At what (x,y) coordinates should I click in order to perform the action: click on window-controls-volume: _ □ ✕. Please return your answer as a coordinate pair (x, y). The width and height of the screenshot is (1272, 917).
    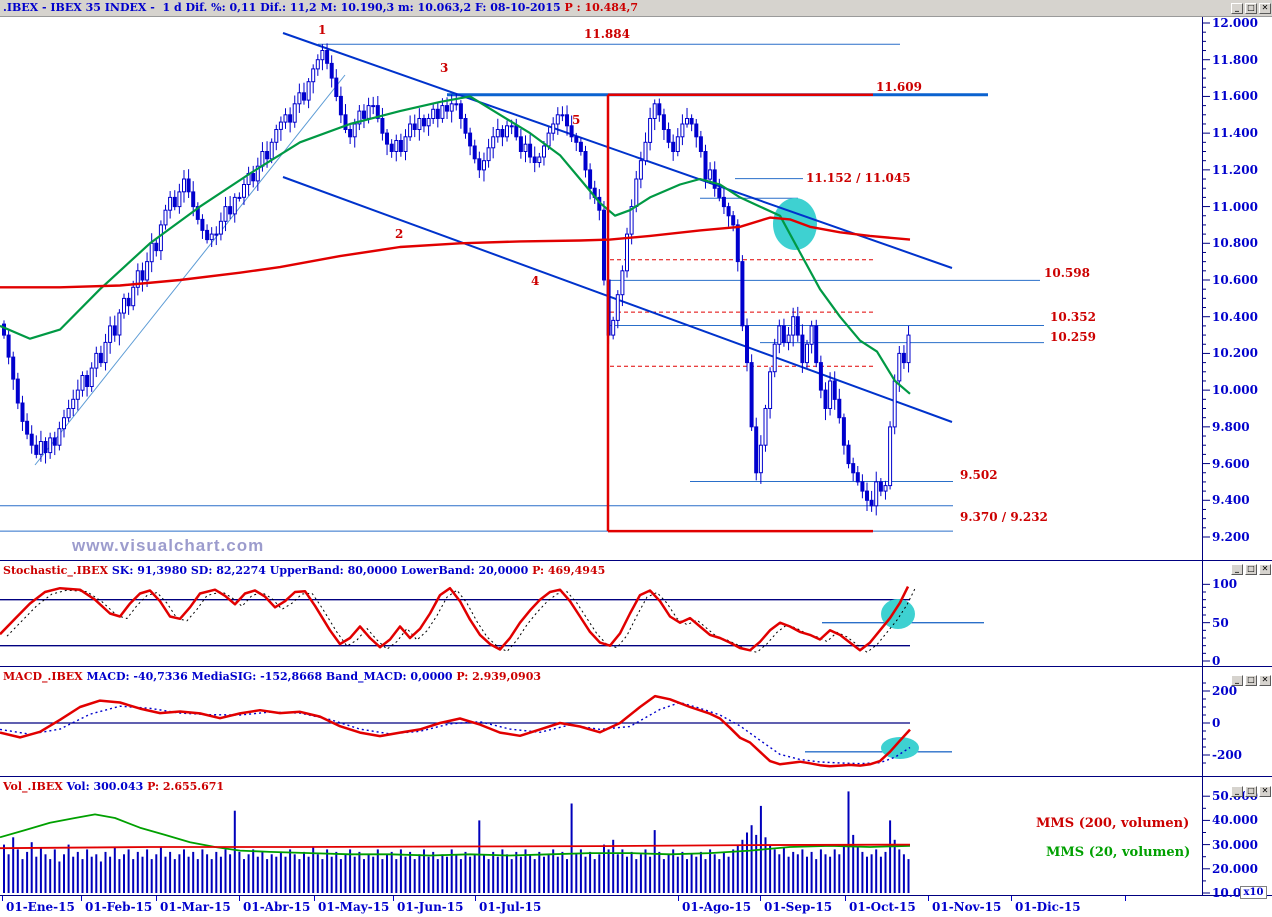
    Looking at the image, I should click on (1251, 791).